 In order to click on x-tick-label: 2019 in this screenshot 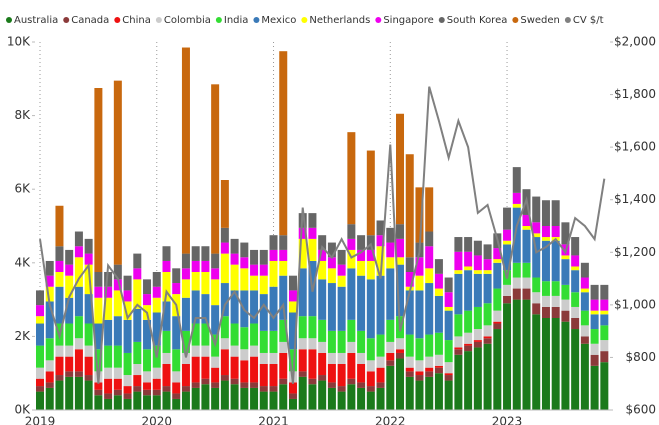, I will do `click(40, 420)`.